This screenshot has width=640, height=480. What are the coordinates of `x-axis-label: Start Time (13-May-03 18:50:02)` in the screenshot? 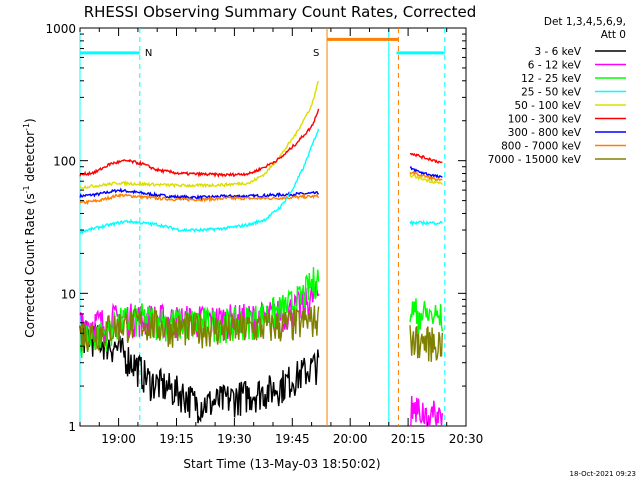 It's located at (281, 464).